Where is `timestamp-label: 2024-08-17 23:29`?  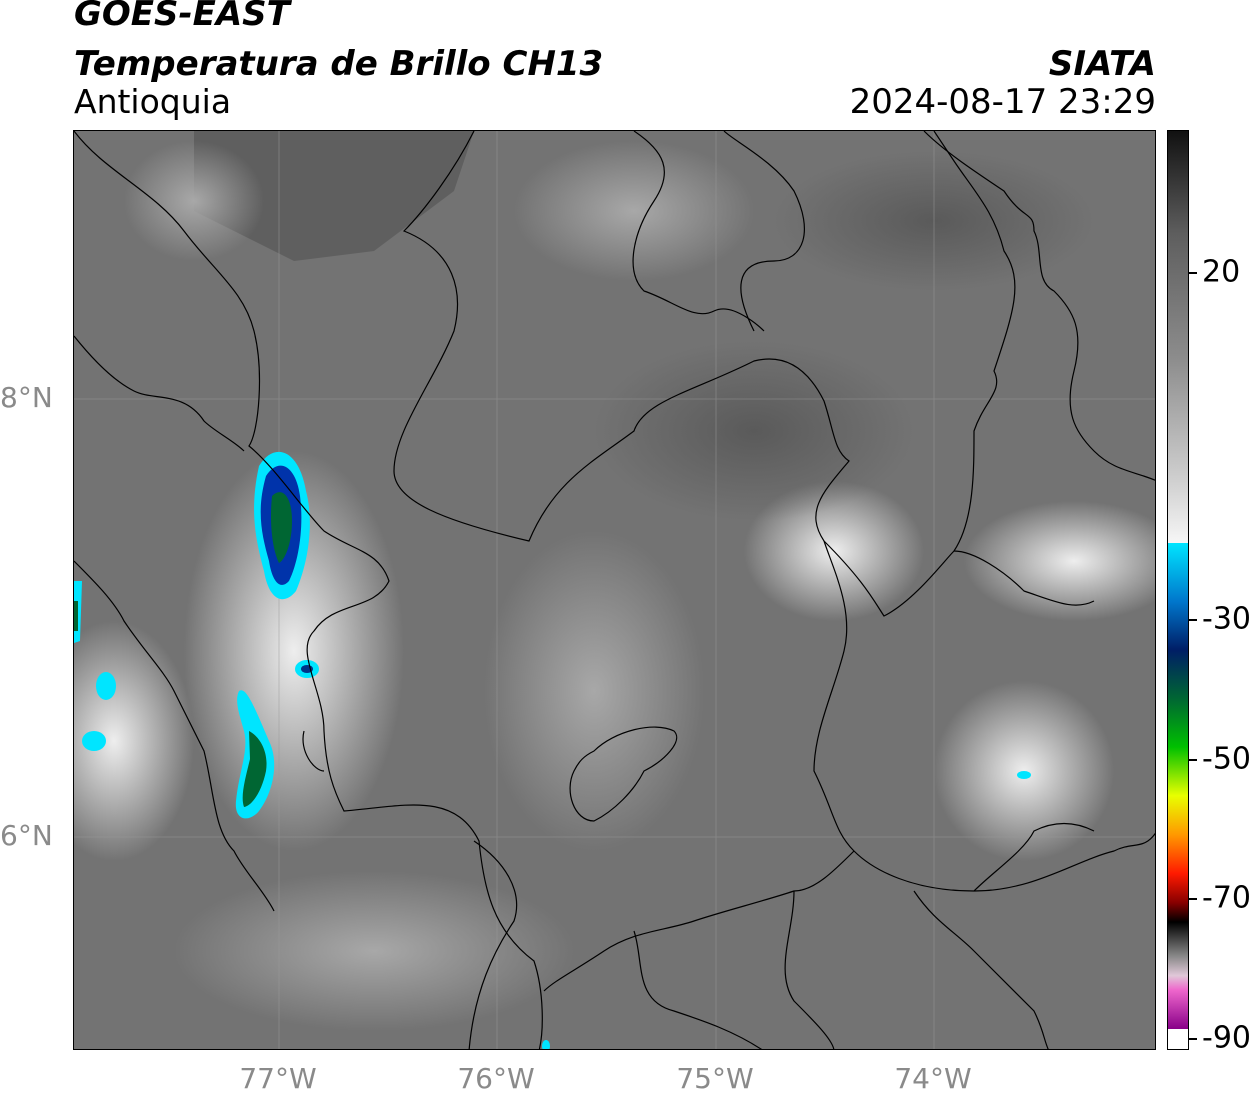 timestamp-label: 2024-08-17 23:29 is located at coordinates (1002, 102).